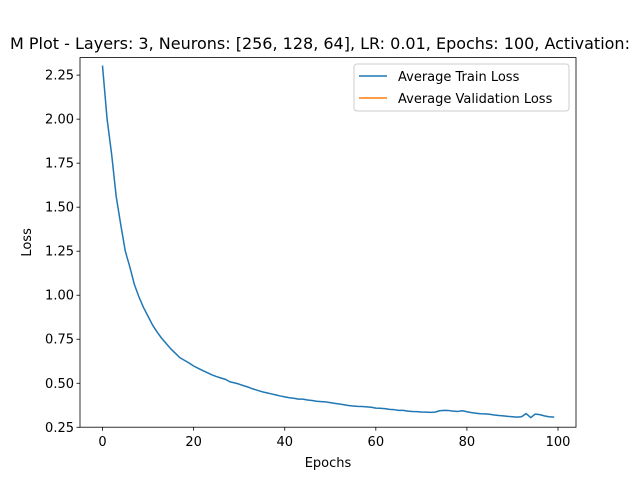 This screenshot has width=640, height=480. Describe the element at coordinates (59, 340) in the screenshot. I see `y-tick-label: 0.75` at that location.